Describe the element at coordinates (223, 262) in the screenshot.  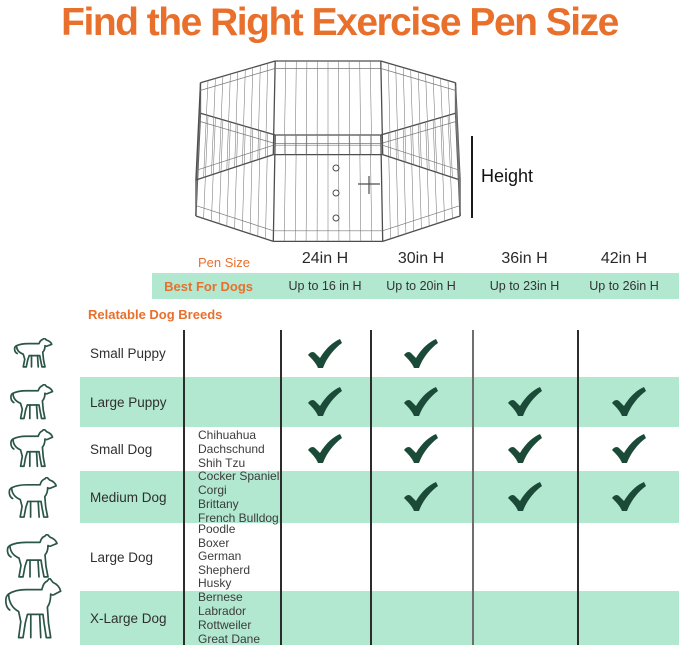
I see `pen-size-row-label: Pen Size` at that location.